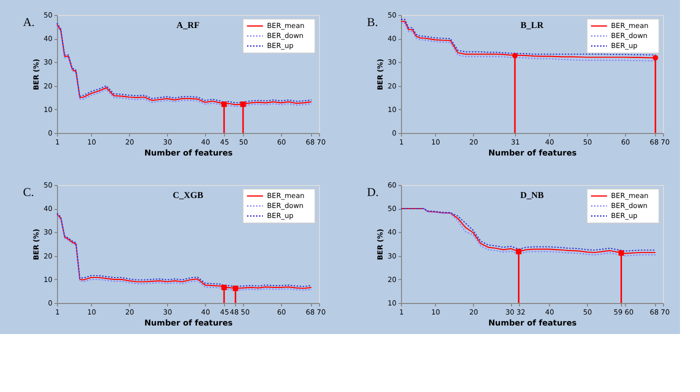 The height and width of the screenshot is (392, 700). I want to click on text: A_RF, so click(188, 25).